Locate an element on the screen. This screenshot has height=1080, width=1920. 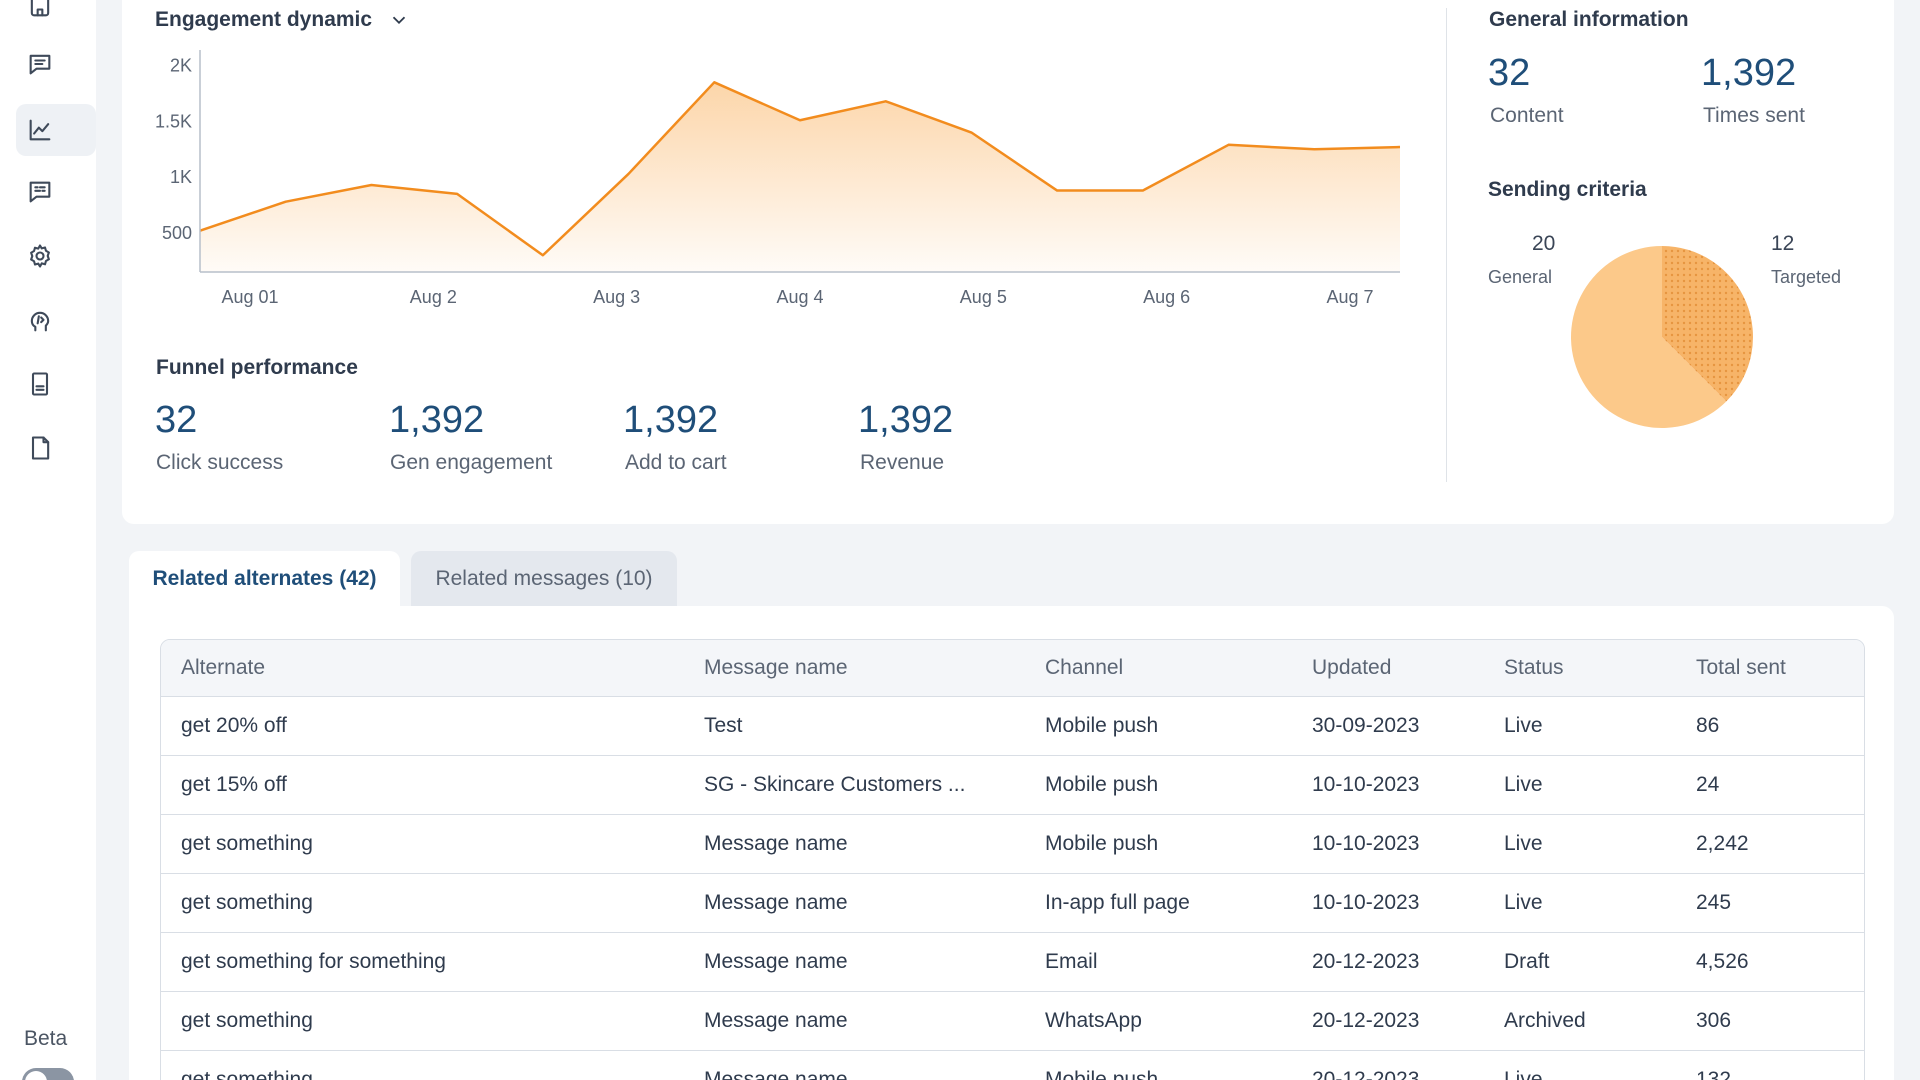
engagement-title: Engagement dynamic is located at coordinates (264, 19).